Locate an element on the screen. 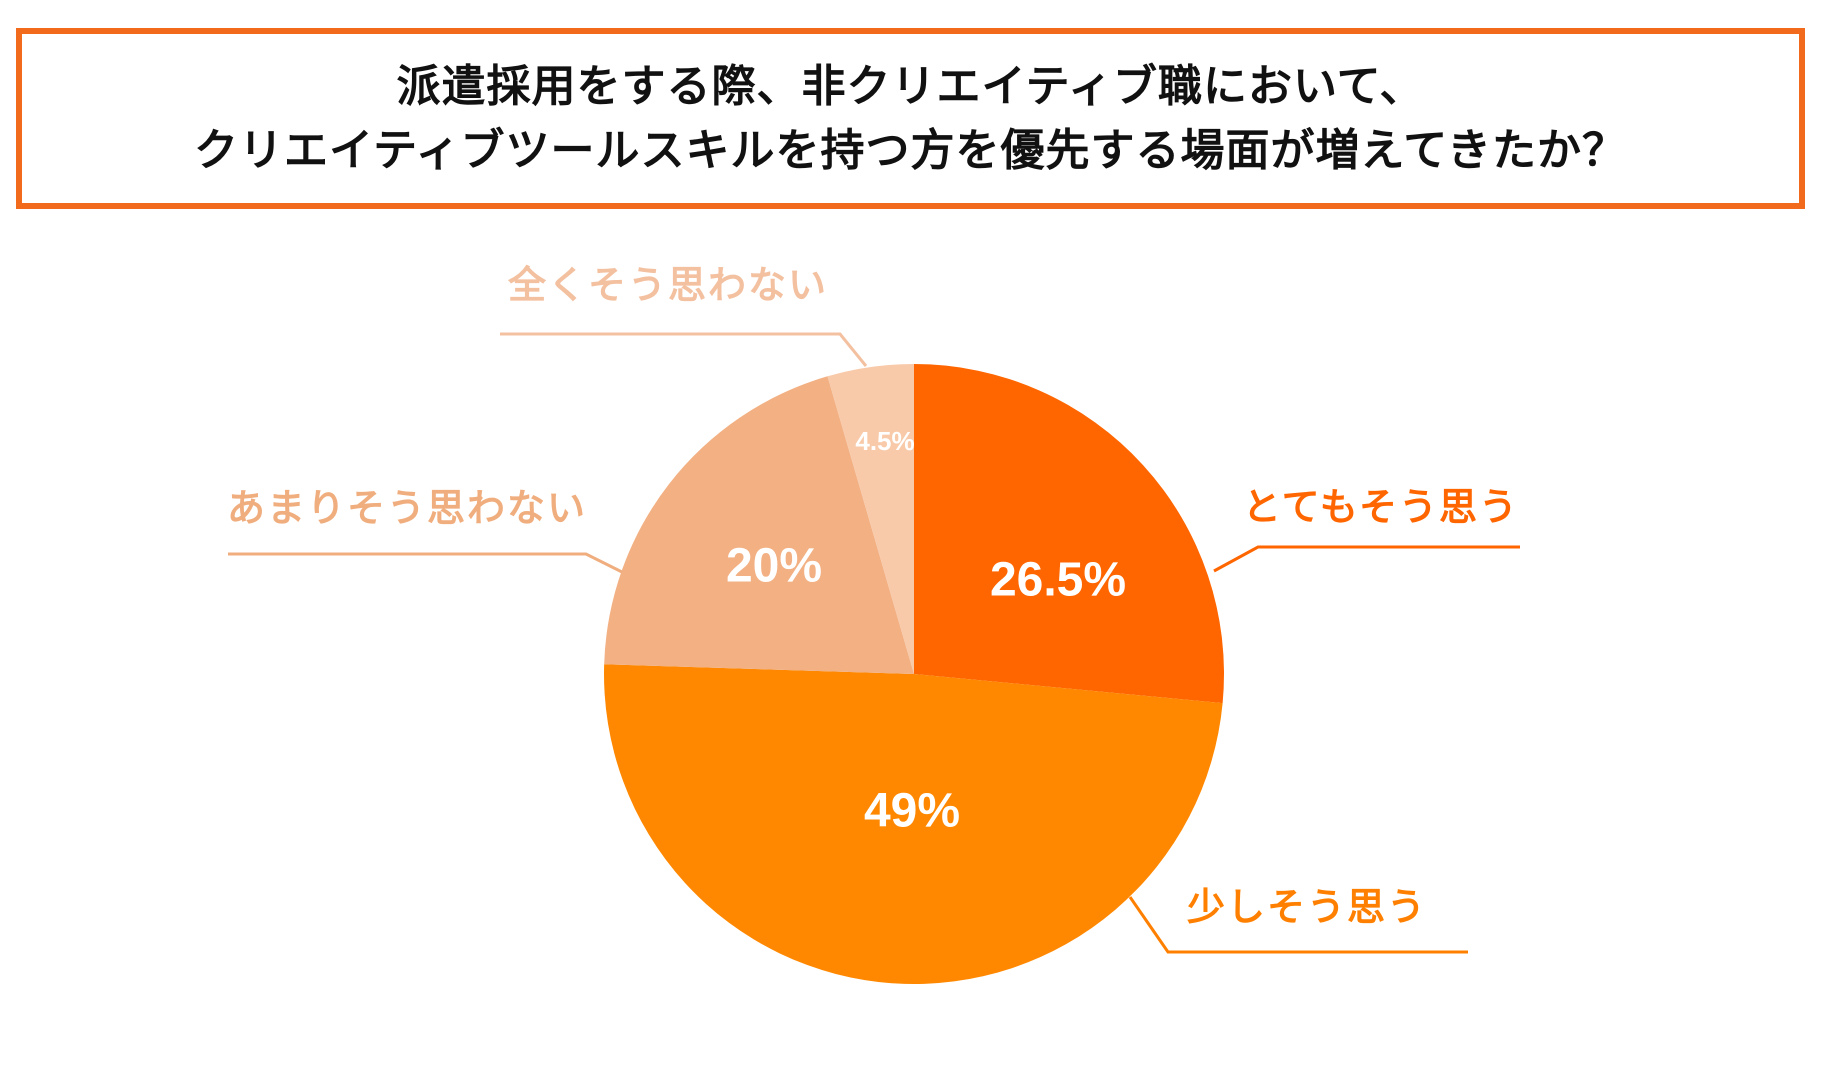 The image size is (1829, 1090). pie-slice-sukoshi is located at coordinates (913, 824).